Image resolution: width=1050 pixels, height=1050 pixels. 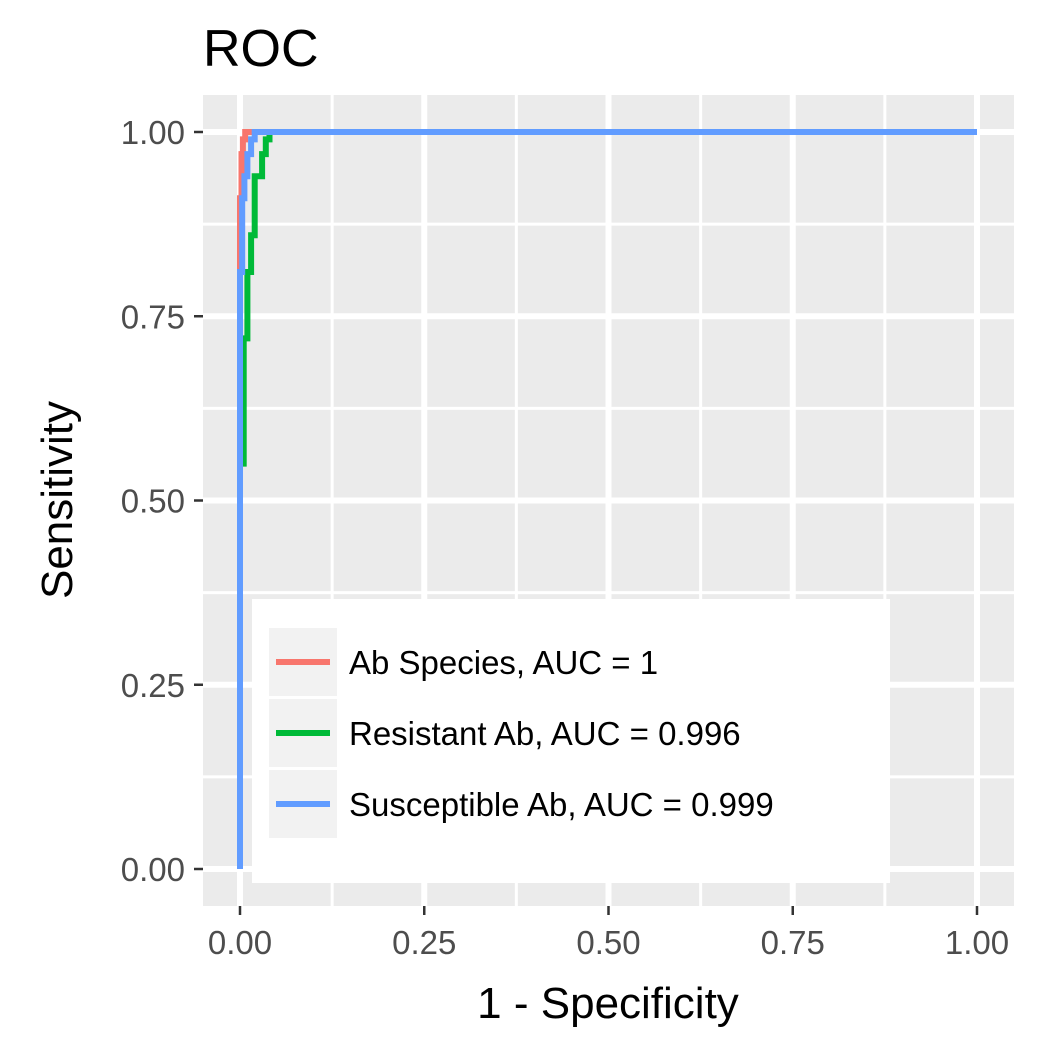 I want to click on y-tick-label: 0.75, so click(x=153, y=316).